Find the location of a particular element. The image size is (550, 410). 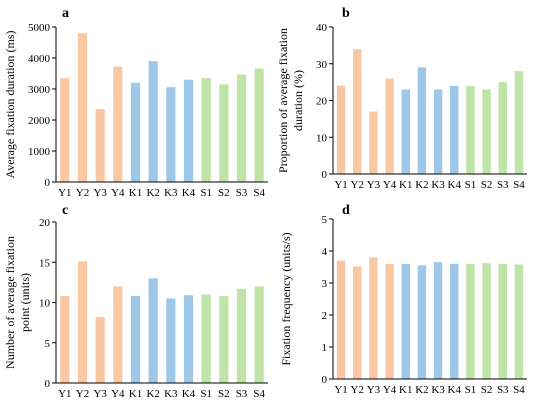

y-axis-title-line: point (units) is located at coordinates (25, 302).